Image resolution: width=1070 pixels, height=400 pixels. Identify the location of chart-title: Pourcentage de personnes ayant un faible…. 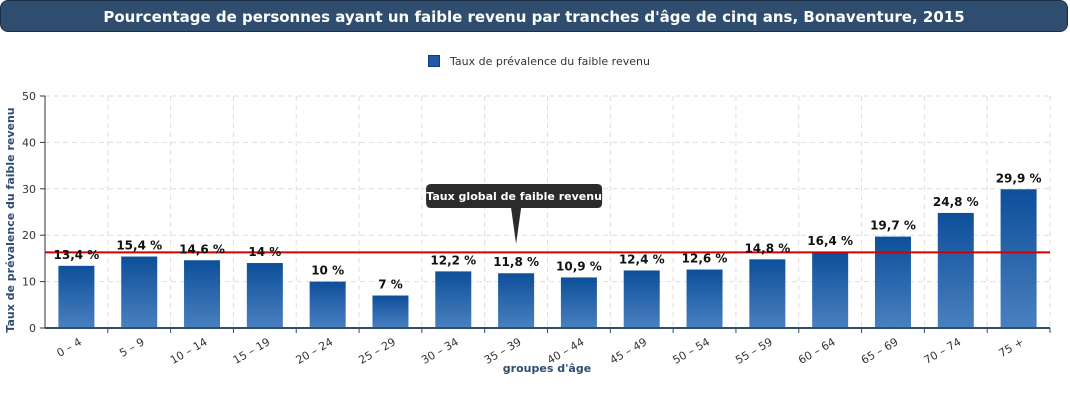
(534, 16).